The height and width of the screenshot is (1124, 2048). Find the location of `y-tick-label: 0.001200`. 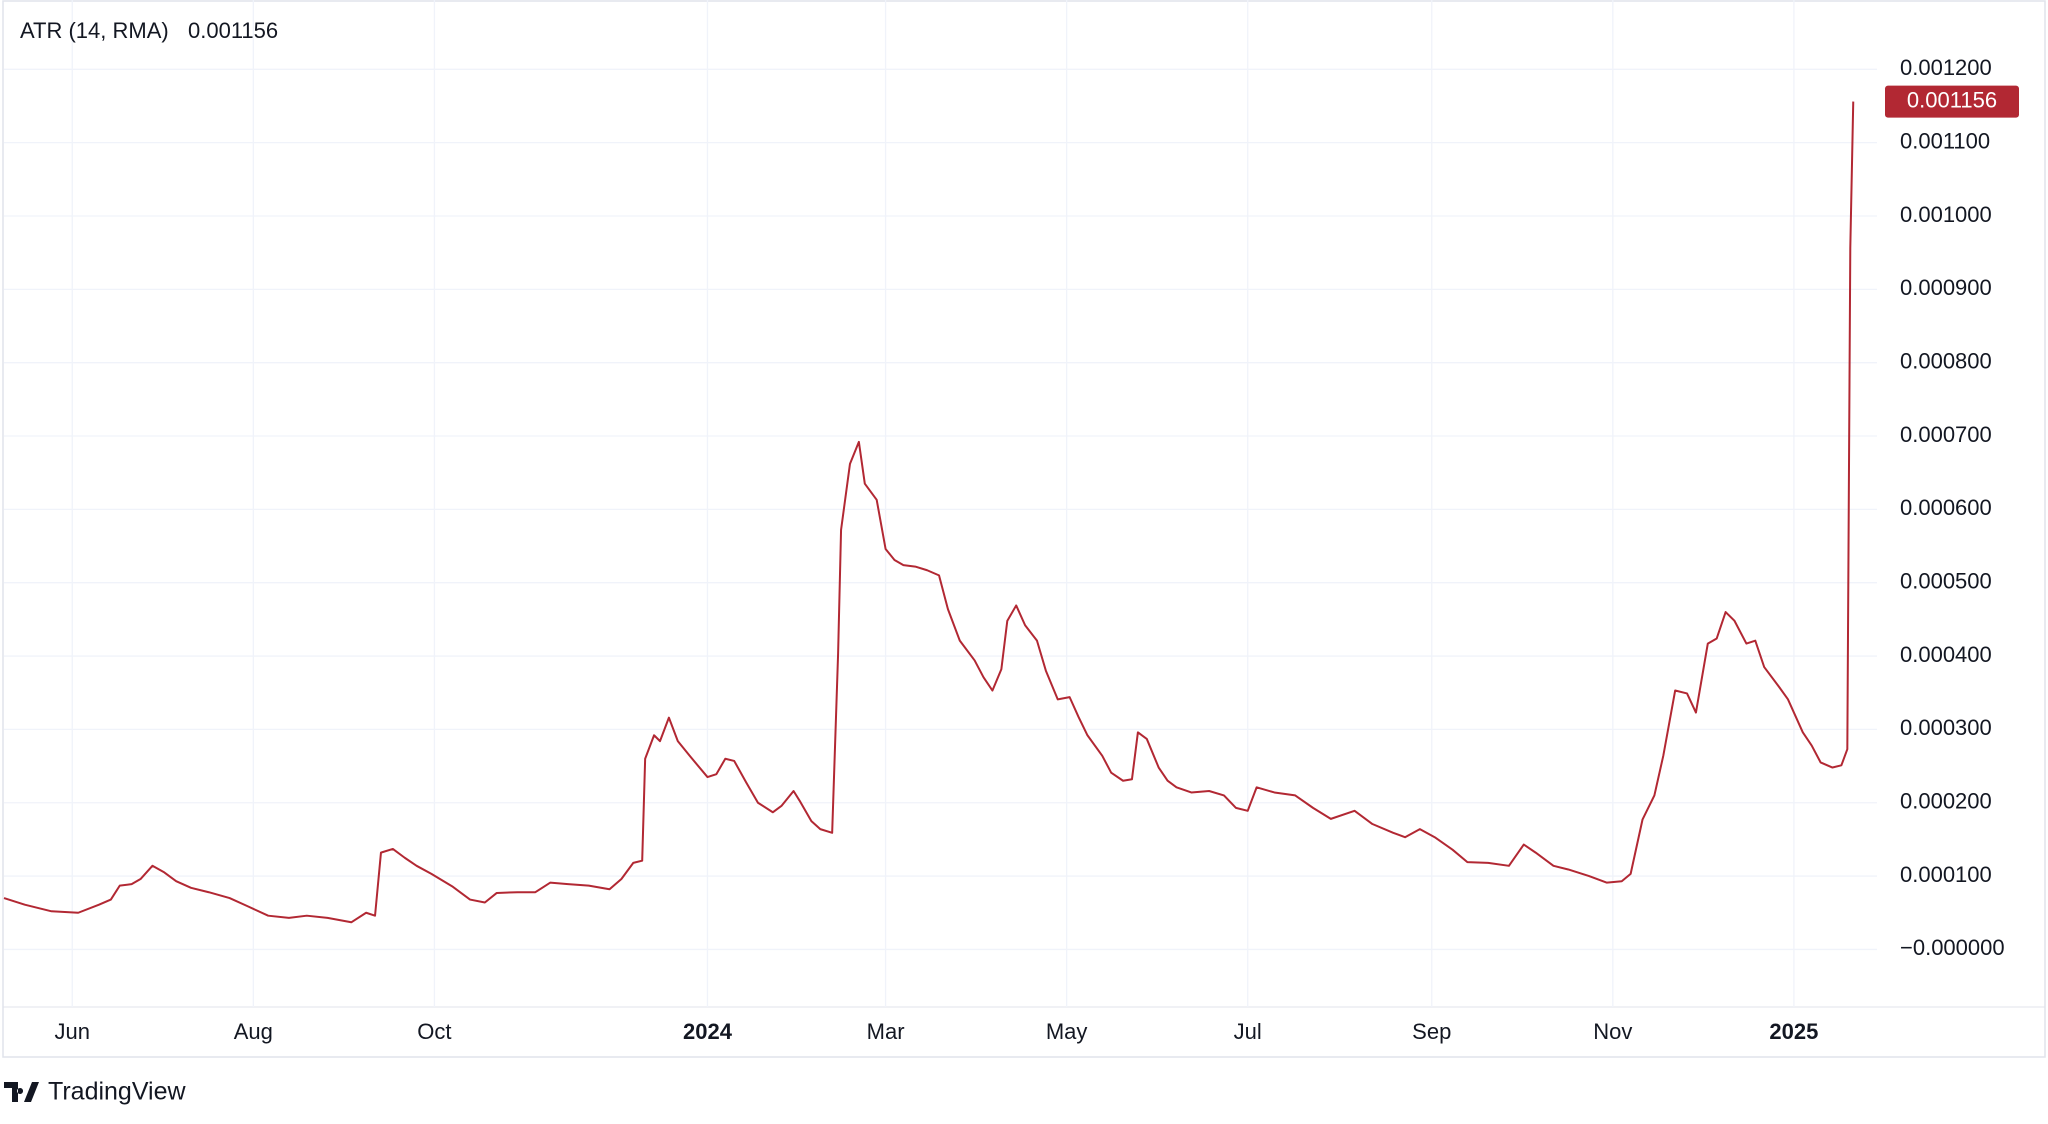

y-tick-label: 0.001200 is located at coordinates (1946, 67).